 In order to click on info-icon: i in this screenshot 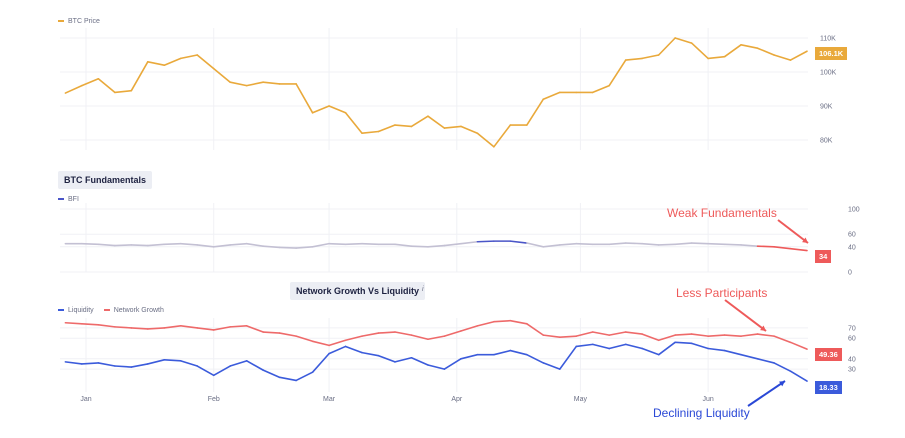, I will do `click(423, 289)`.